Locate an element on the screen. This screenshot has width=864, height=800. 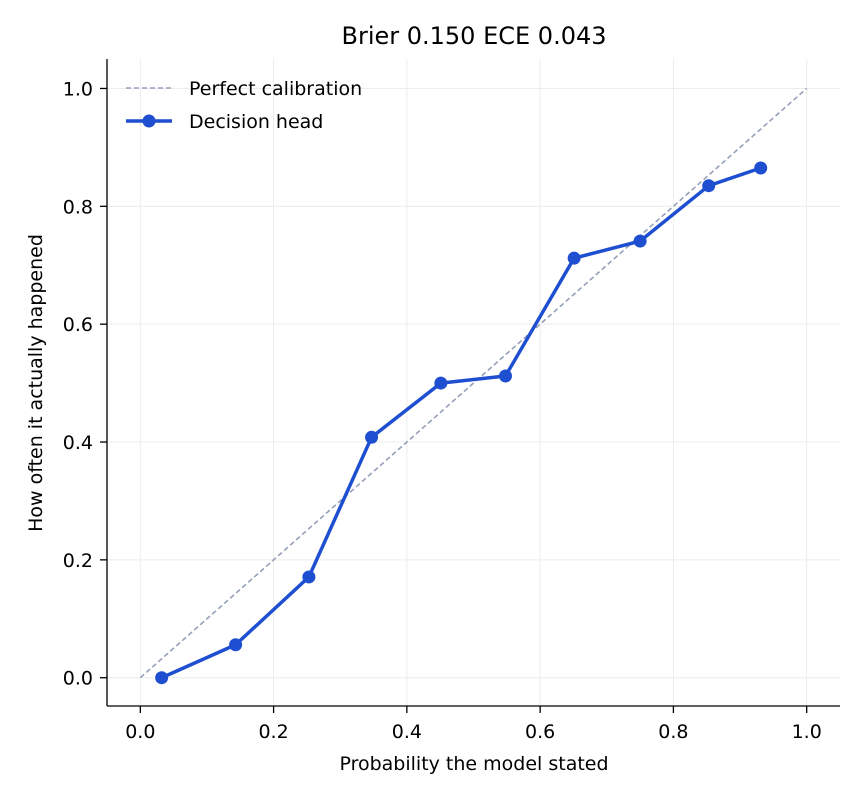
legend-label-perfect-calibration: Perfect calibration is located at coordinates (275, 89).